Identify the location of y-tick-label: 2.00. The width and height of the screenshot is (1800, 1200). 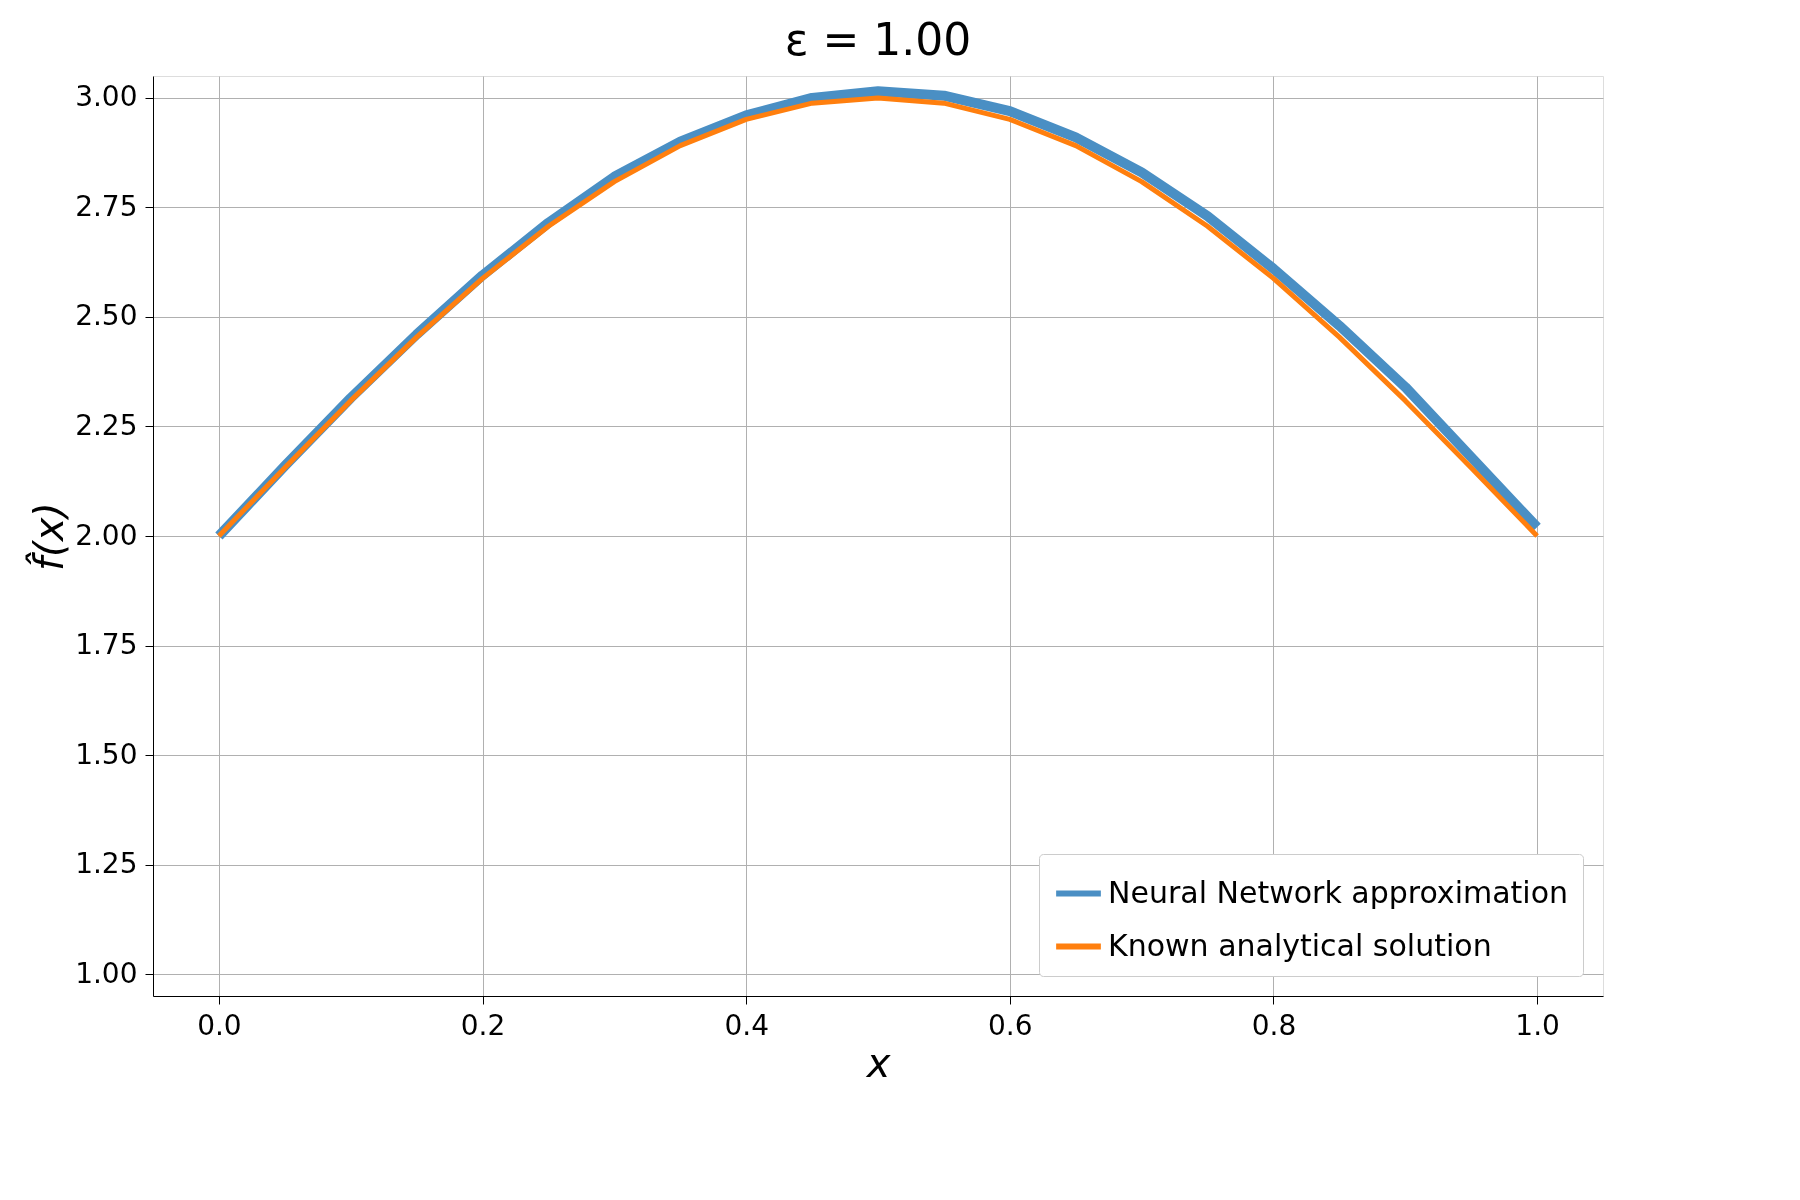
(106, 535).